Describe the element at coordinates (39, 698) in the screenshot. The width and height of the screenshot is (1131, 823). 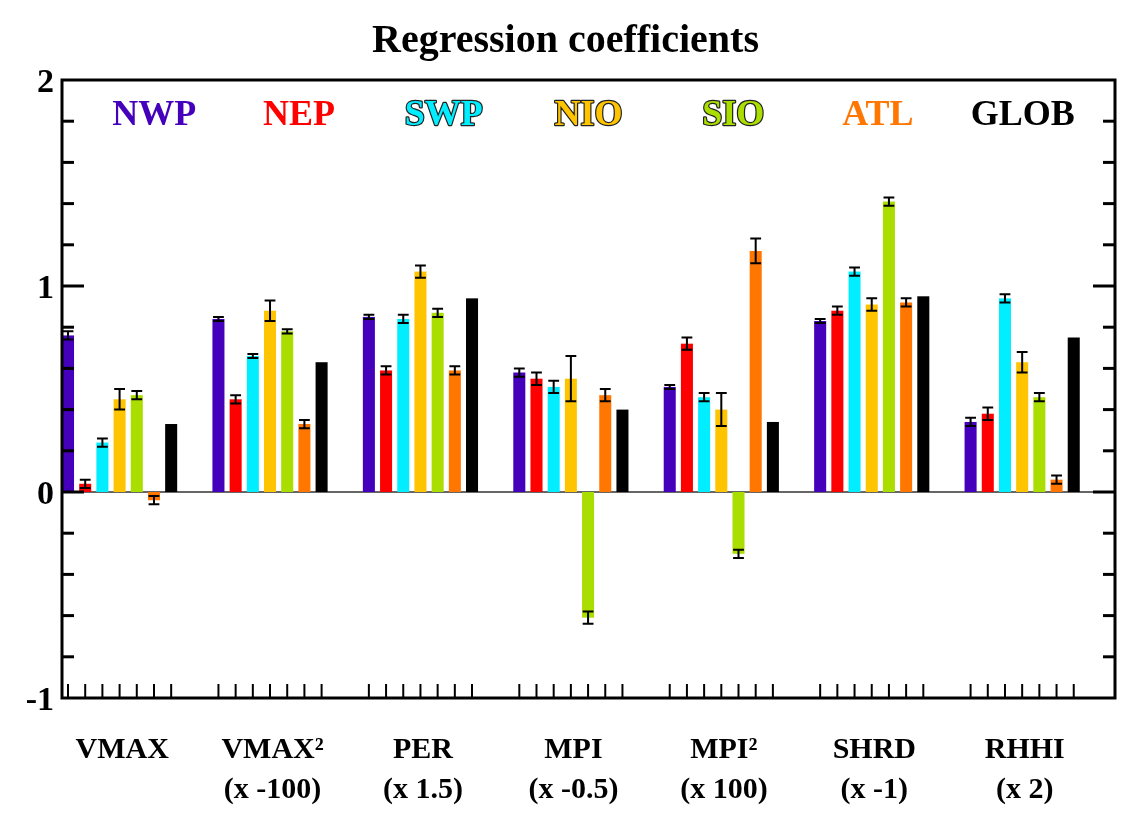
I see `y-tick-label: -1` at that location.